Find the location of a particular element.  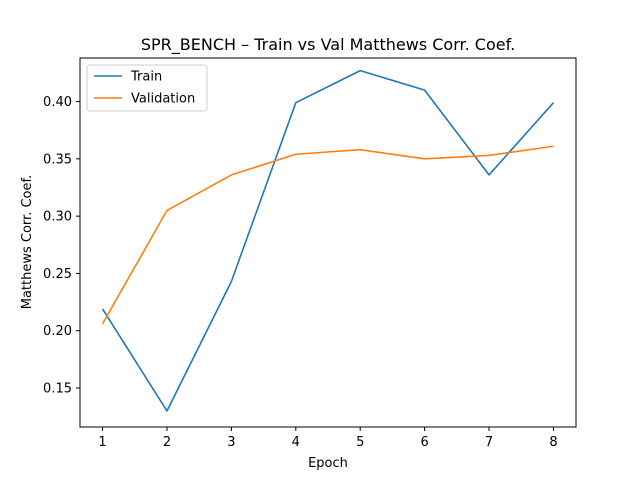

legend: Train Validation is located at coordinates (147, 88).